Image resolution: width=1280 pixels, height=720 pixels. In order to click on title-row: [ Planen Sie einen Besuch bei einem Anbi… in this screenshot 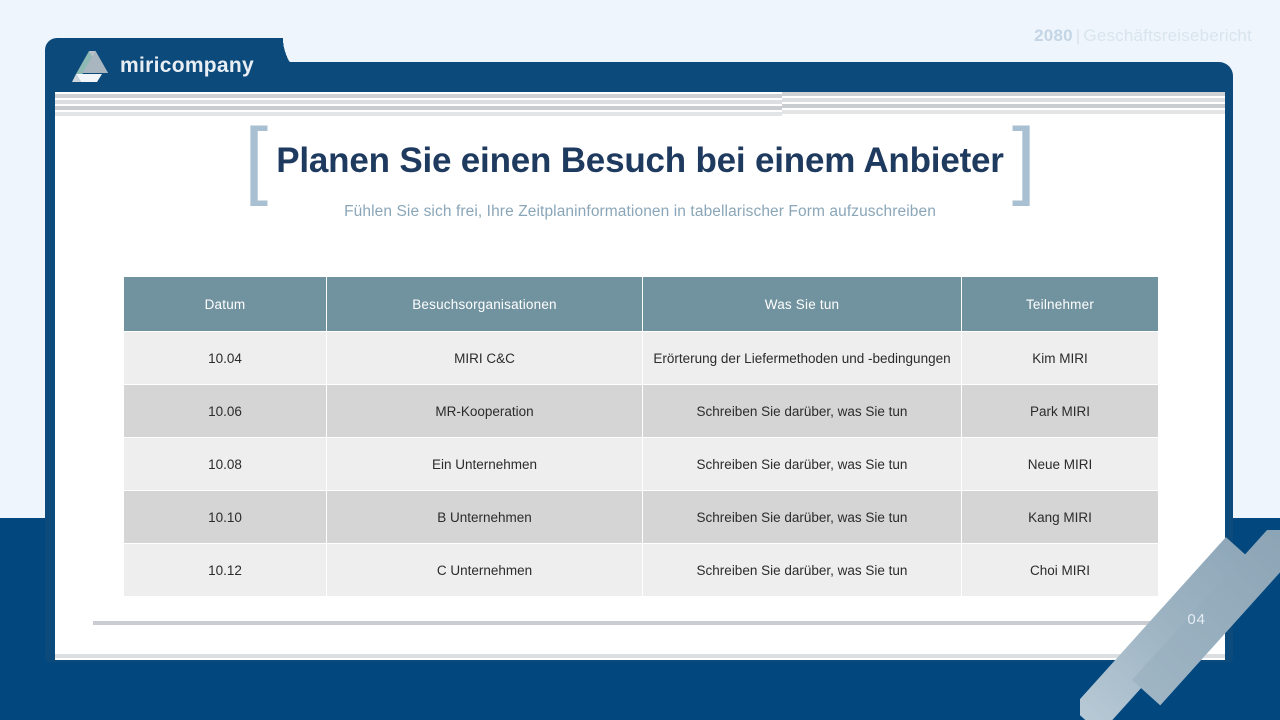, I will do `click(639, 159)`.